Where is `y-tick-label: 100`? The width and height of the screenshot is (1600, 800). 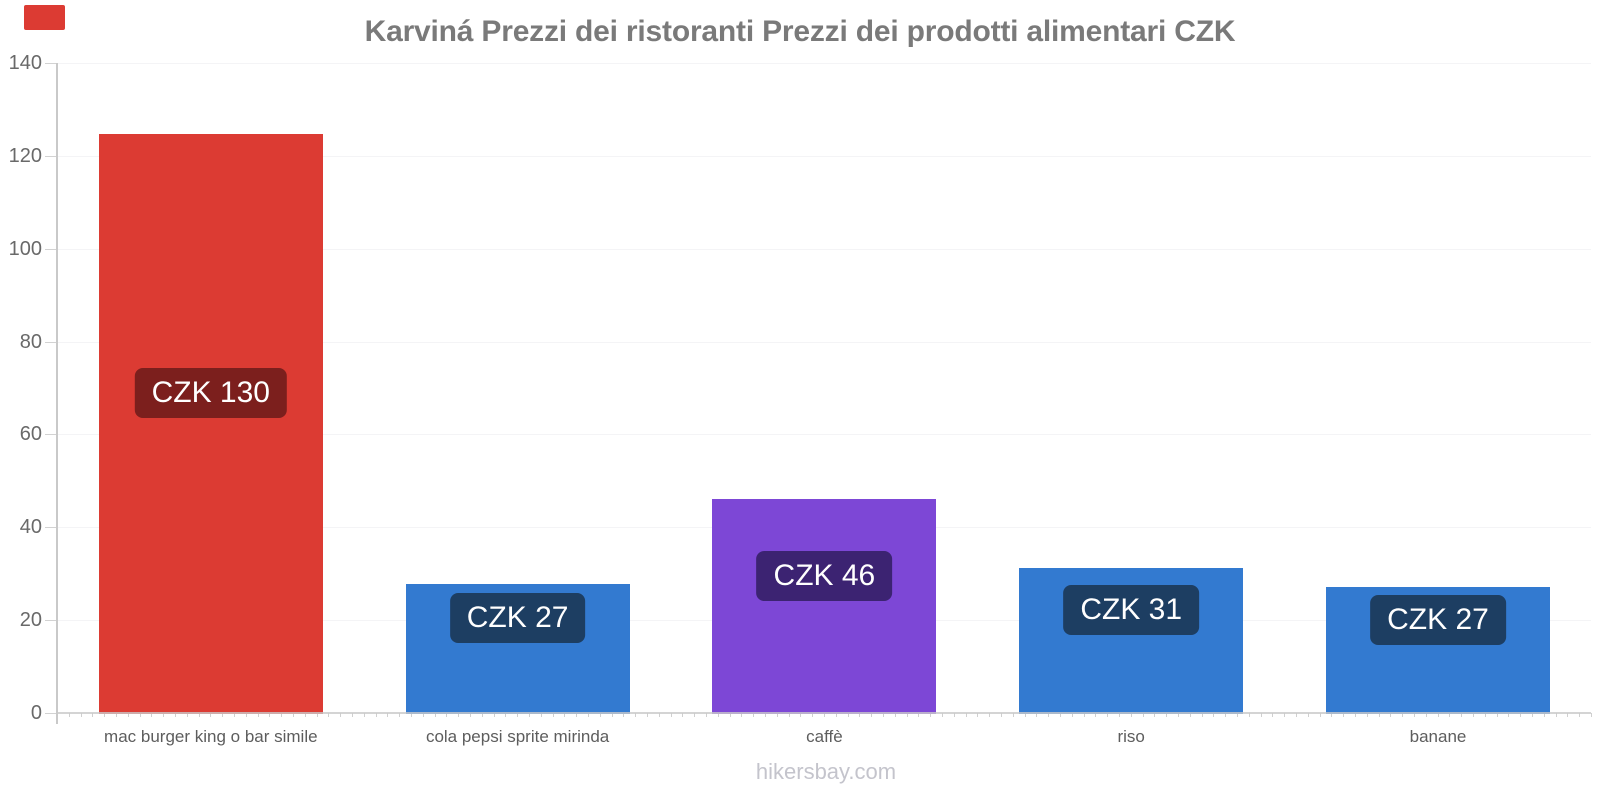
y-tick-label: 100 is located at coordinates (25, 248).